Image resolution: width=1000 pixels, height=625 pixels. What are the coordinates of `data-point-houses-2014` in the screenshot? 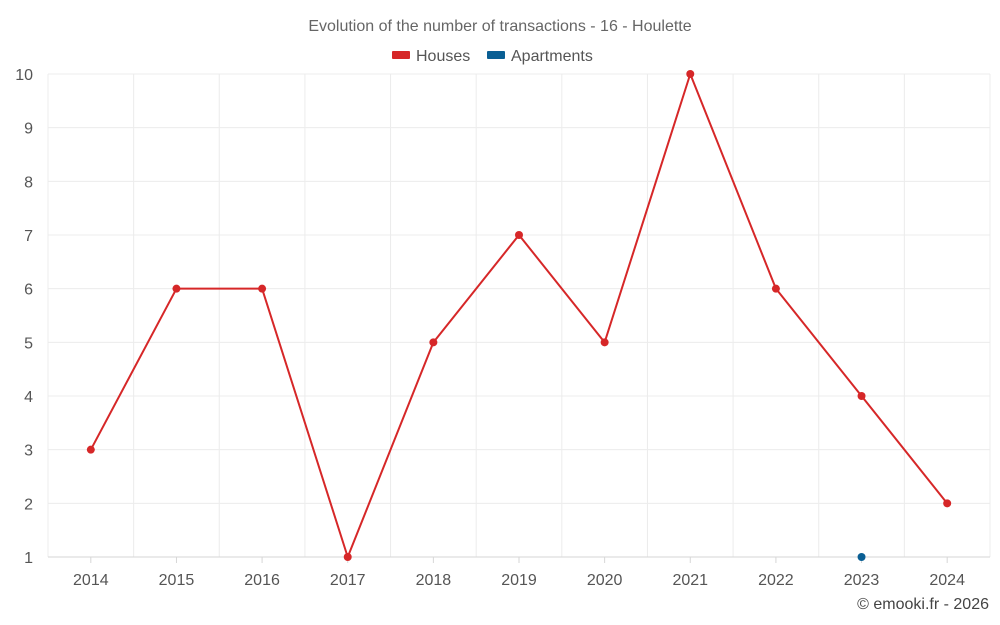 It's located at (90, 449).